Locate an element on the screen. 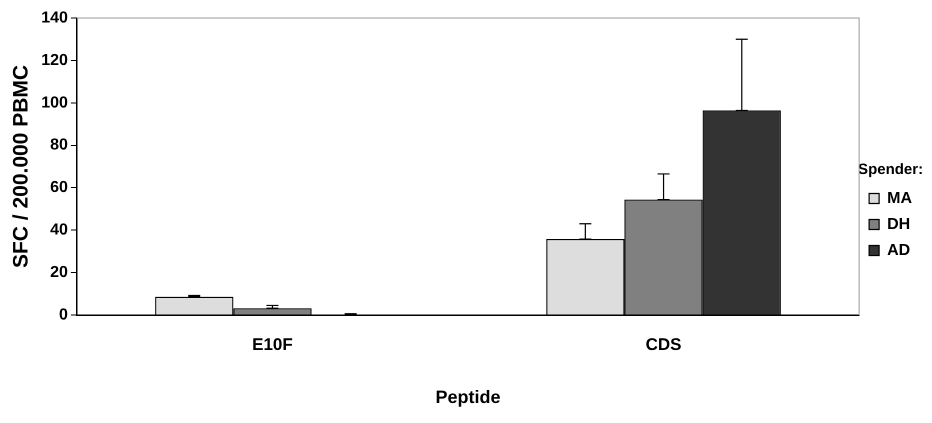 The width and height of the screenshot is (932, 423). y-tick-label: 0 is located at coordinates (63, 315).